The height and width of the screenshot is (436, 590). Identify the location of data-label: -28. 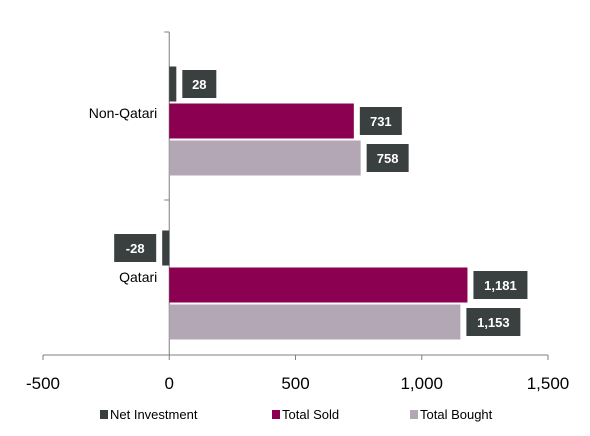
(135, 248).